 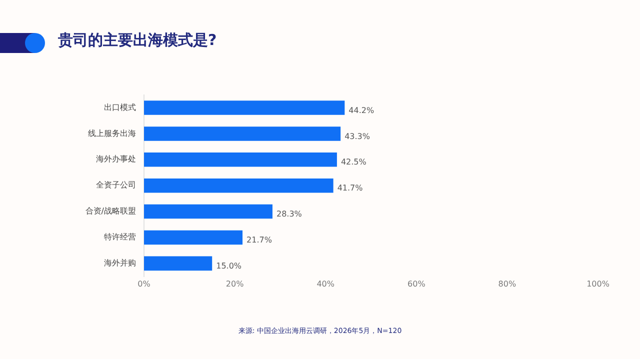 I want to click on y-tick-label: 全资子公司, so click(x=116, y=185).